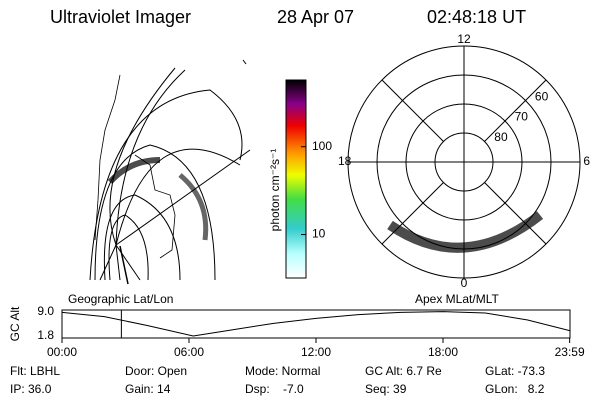  What do you see at coordinates (464, 283) in the screenshot?
I see `polar-hour-label: 0` at bounding box center [464, 283].